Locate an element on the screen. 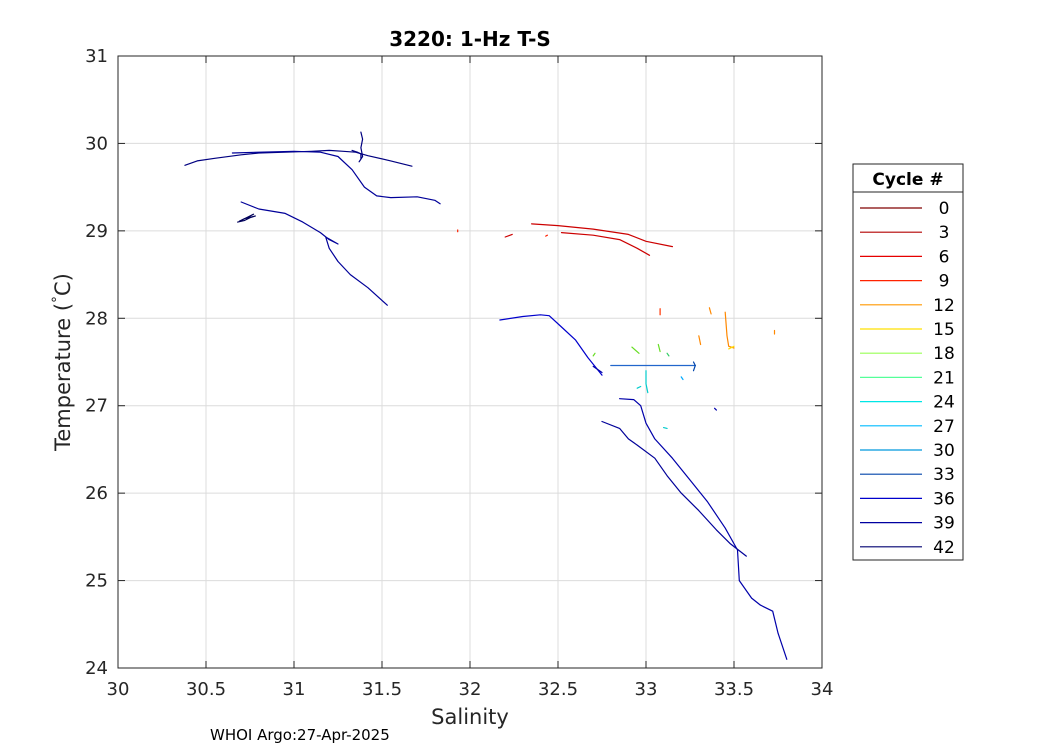  y-tick-label: 29 is located at coordinates (96, 231).